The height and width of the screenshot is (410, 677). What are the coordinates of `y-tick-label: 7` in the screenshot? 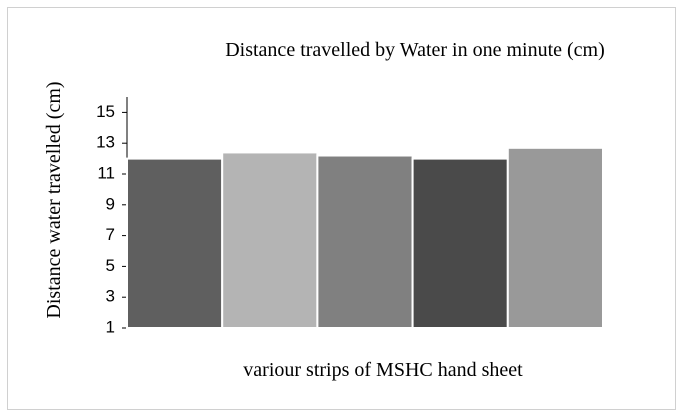 It's located at (110, 234).